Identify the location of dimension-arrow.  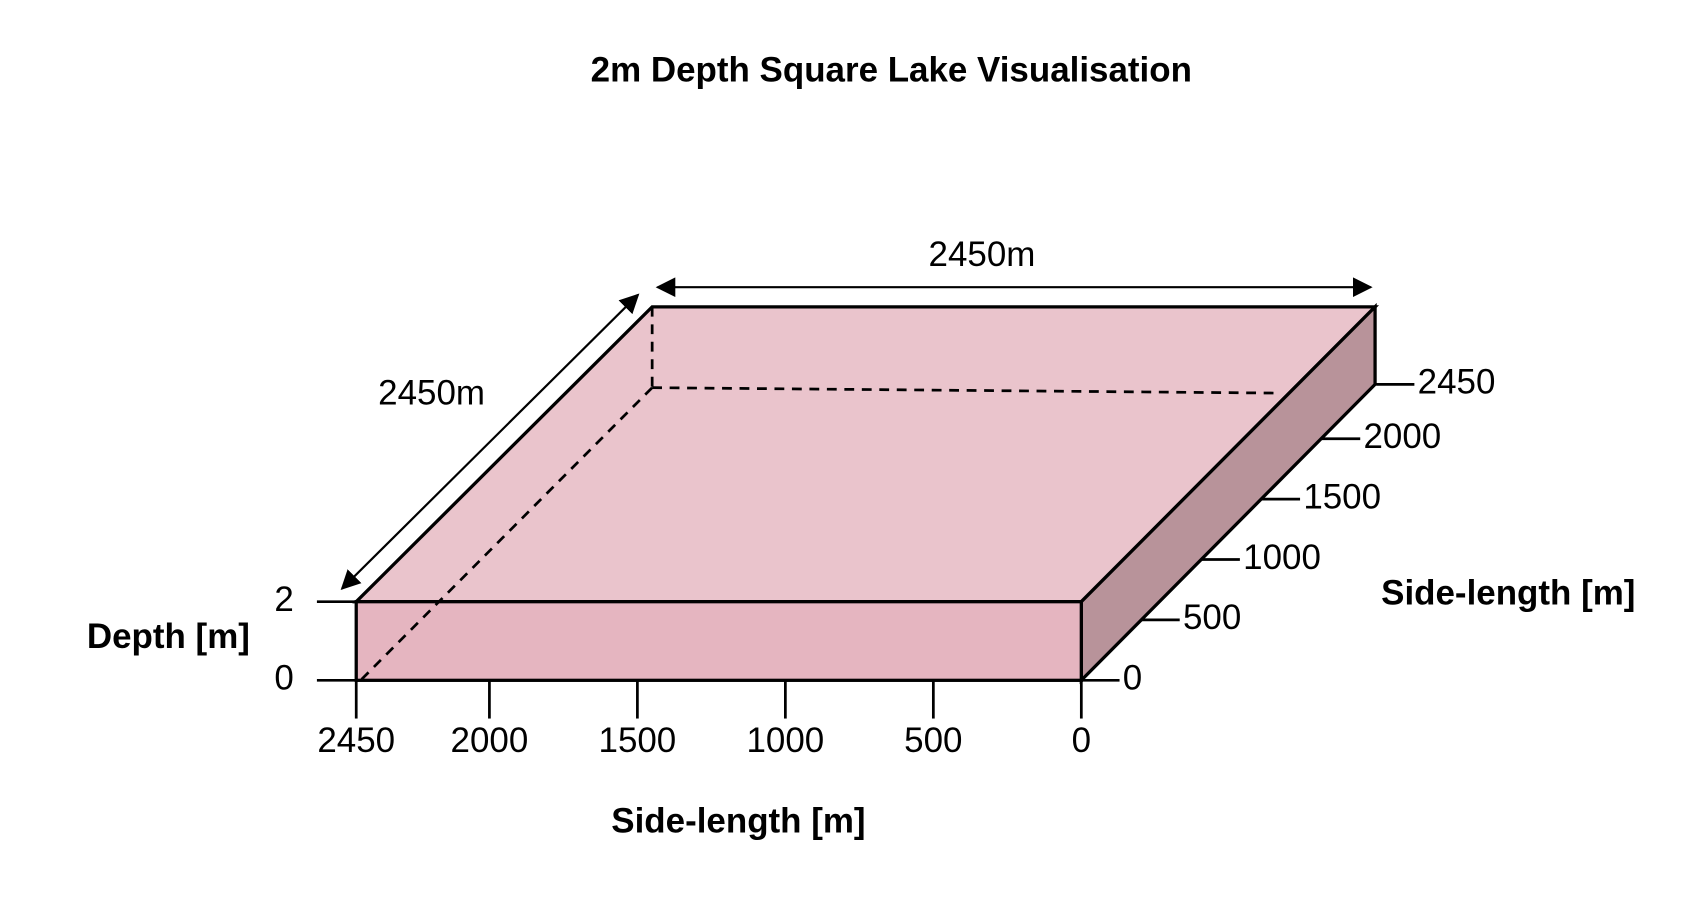
(490, 441).